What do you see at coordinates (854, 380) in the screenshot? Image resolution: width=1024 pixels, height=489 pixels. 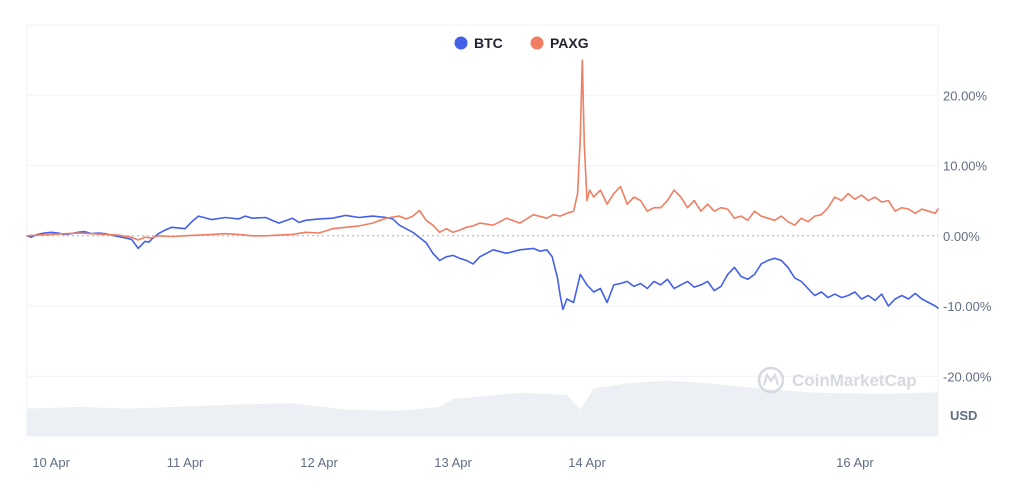 I see `watermark-text: CoinMarketCap` at bounding box center [854, 380].